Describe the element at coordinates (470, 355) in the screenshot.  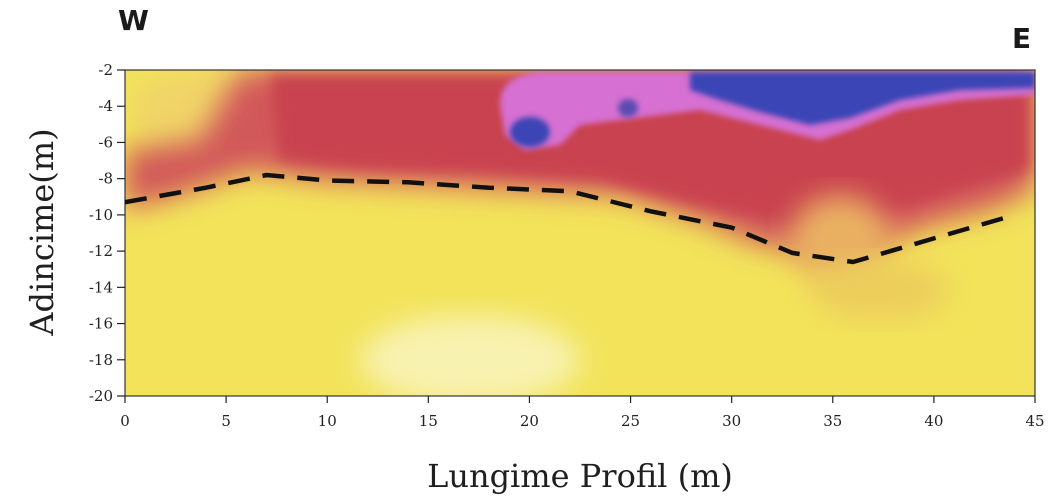
I see `light-yellow-zone` at that location.